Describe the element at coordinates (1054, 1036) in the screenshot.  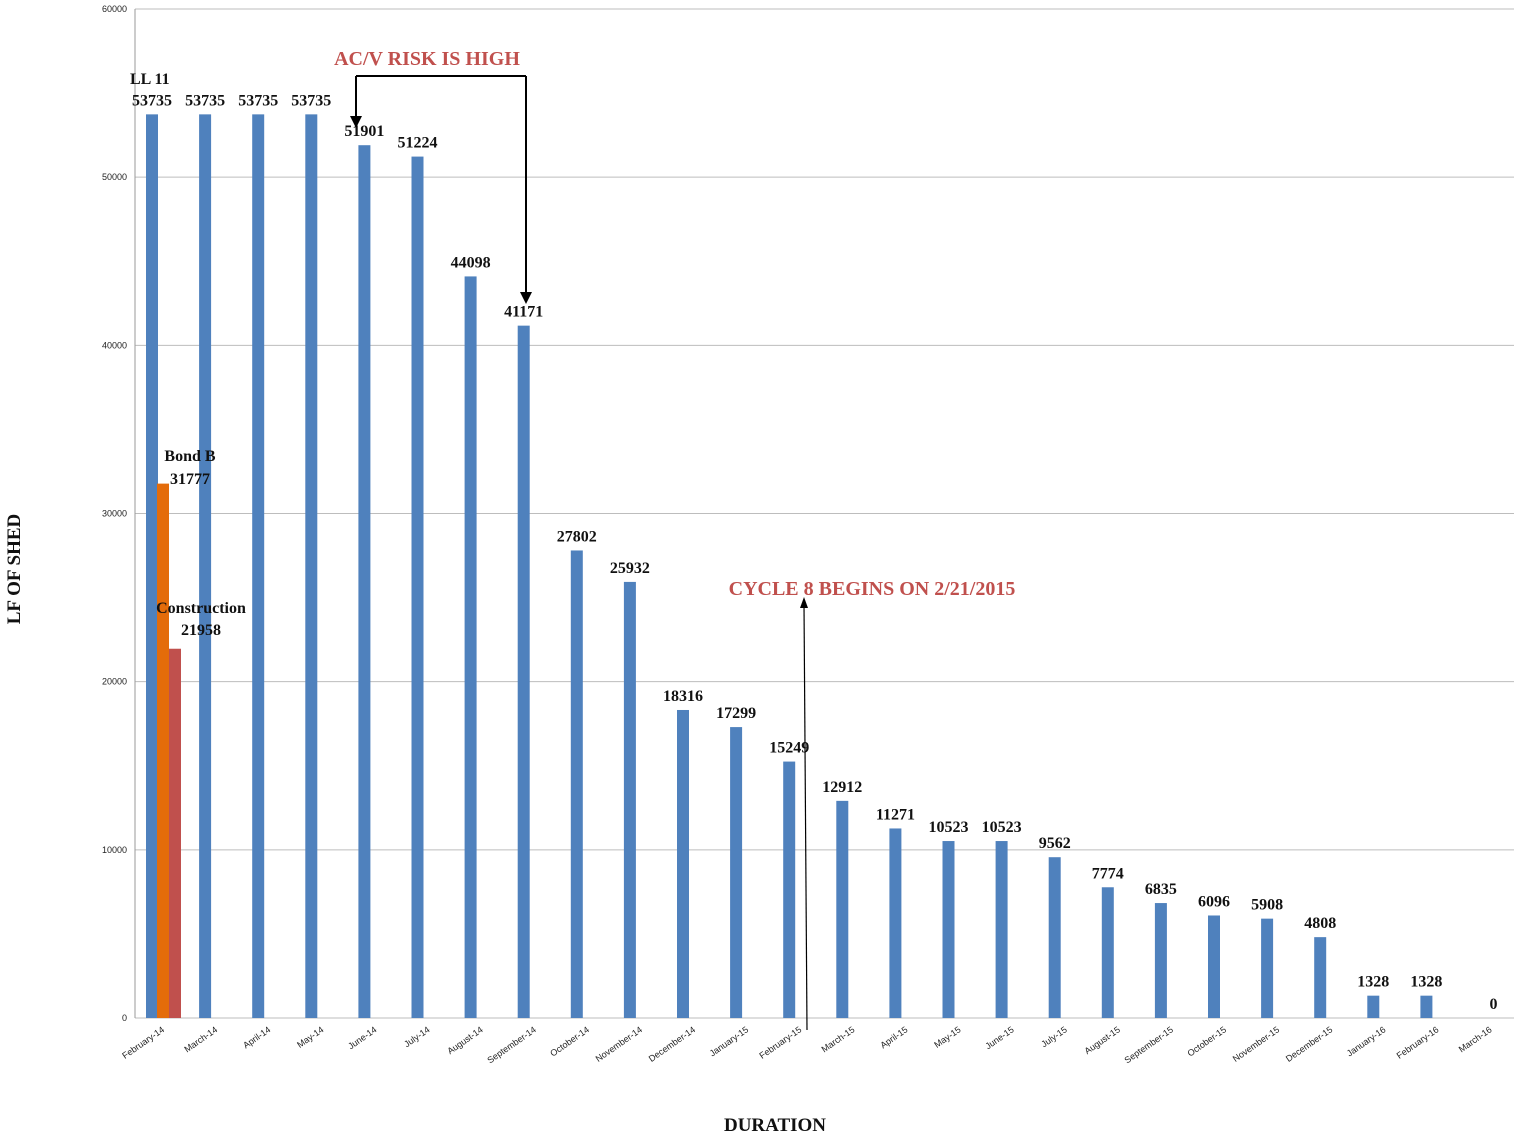
I see `x-tick-label: July-15` at that location.